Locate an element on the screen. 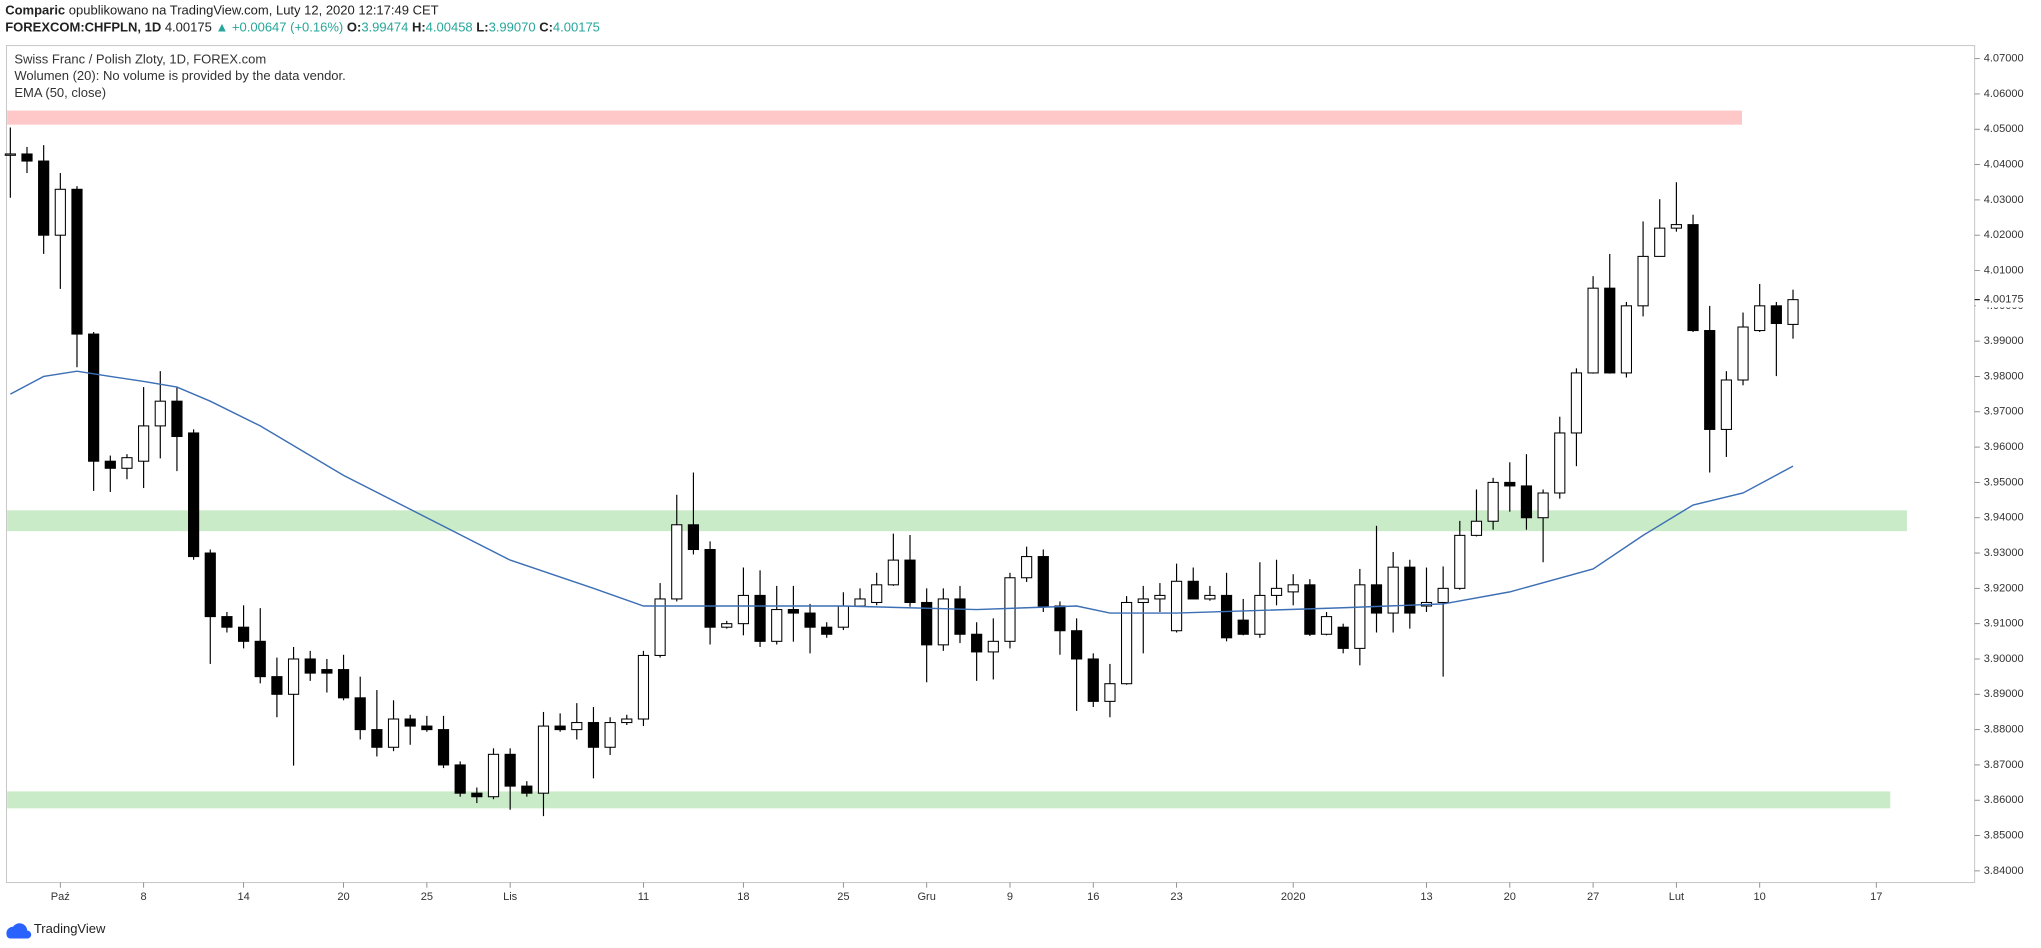  y-tick-label: 3.96000 is located at coordinates (2004, 447).